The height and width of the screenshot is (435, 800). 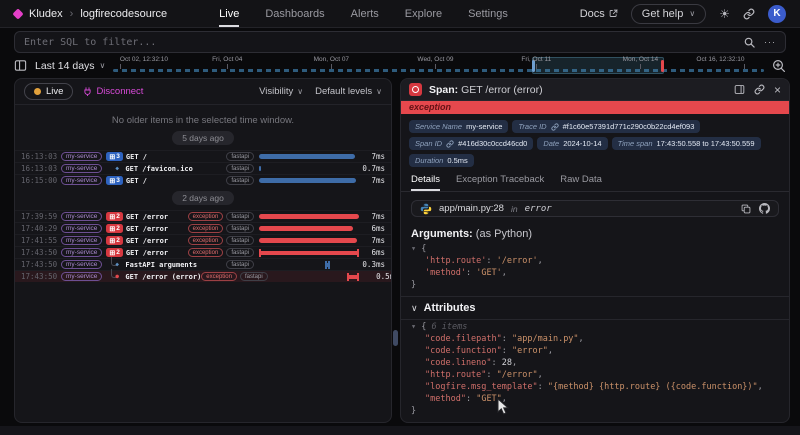 I want to click on breadcrumb-org: Kludex, so click(x=46, y=13).